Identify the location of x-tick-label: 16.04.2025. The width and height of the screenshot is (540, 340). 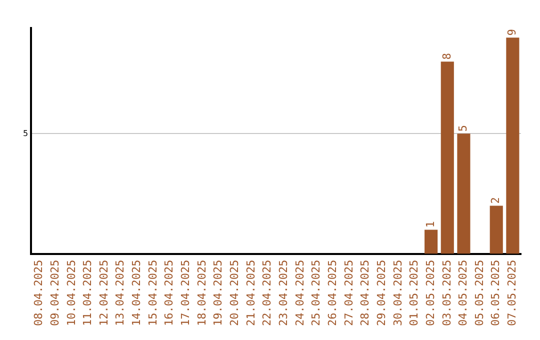
(169, 293).